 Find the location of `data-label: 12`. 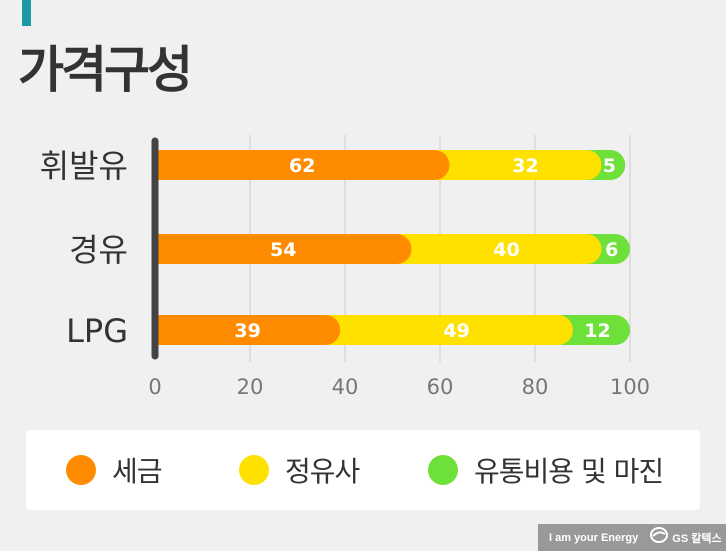

data-label: 12 is located at coordinates (597, 331).